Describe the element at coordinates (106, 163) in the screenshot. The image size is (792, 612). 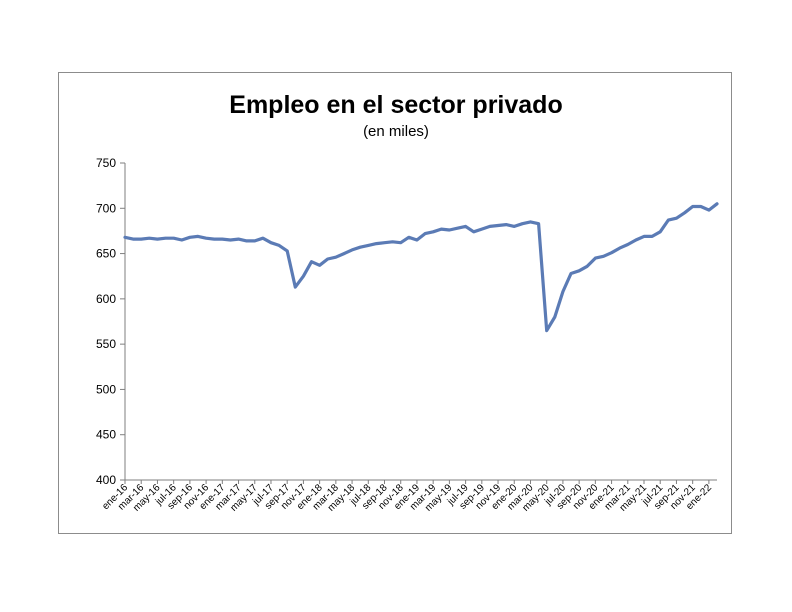
I see `y-tick-label: 750` at that location.